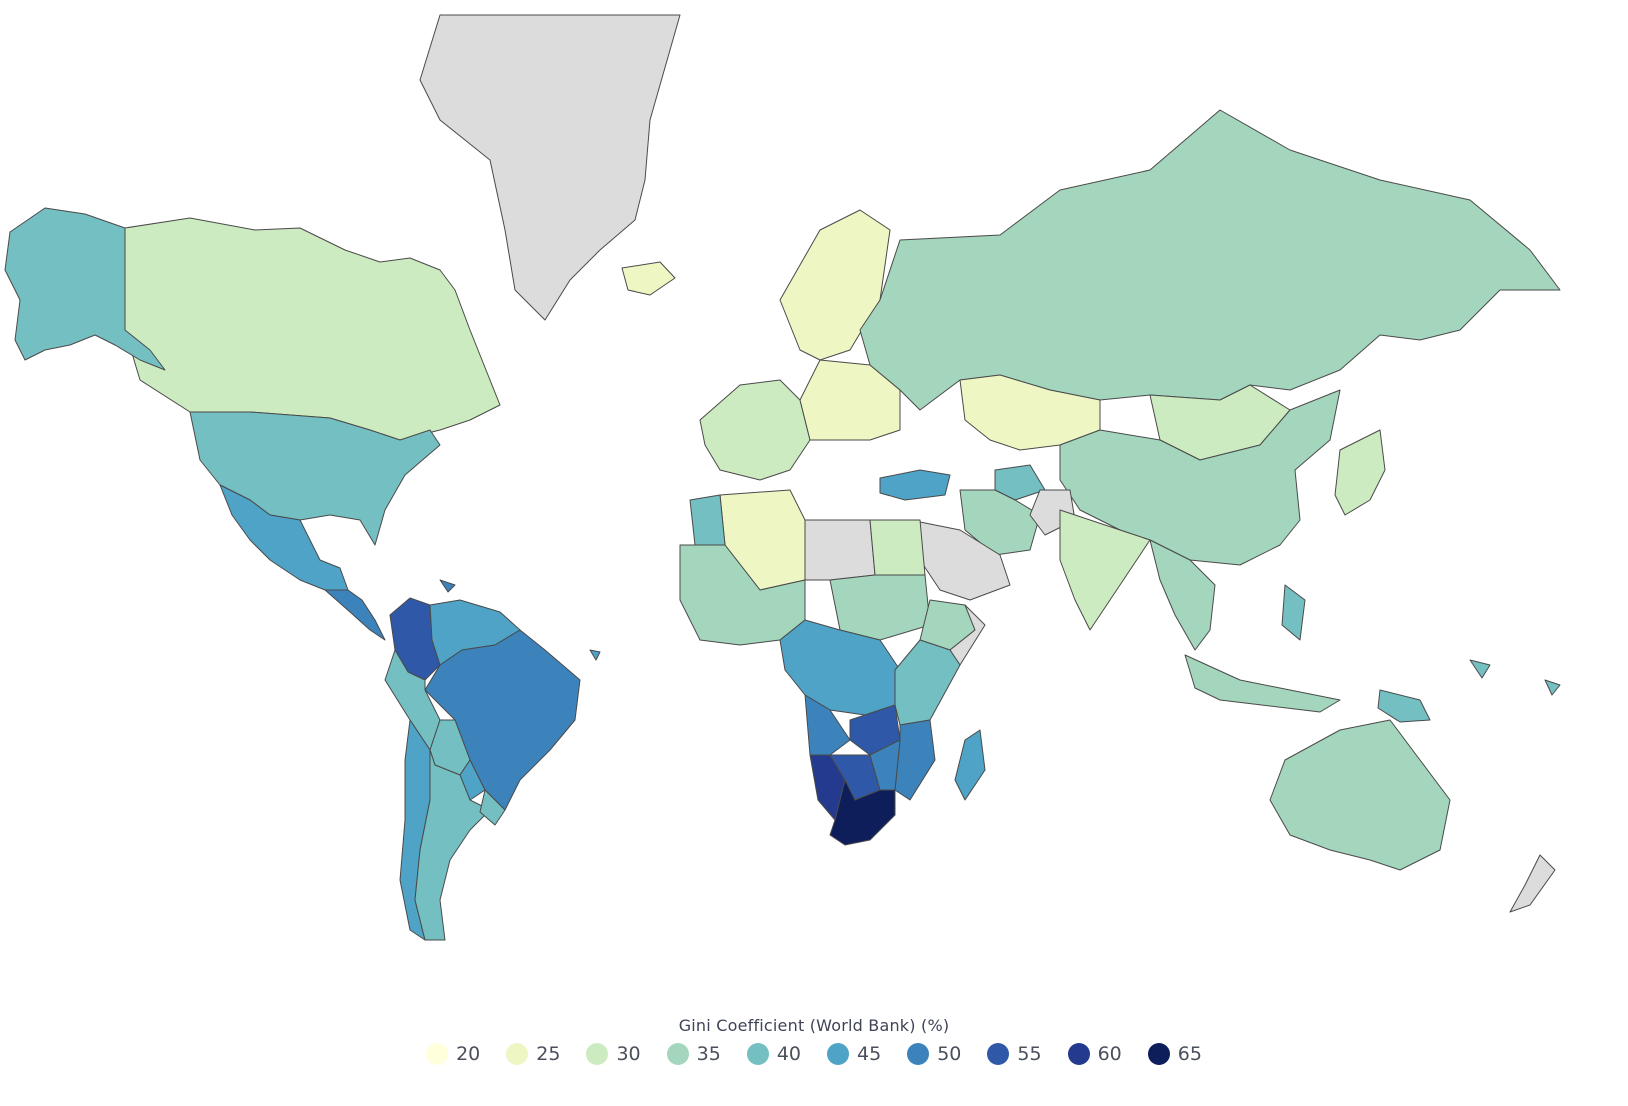 The image size is (1628, 1106). What do you see at coordinates (693, 1054) in the screenshot?
I see `legend-item: 35` at bounding box center [693, 1054].